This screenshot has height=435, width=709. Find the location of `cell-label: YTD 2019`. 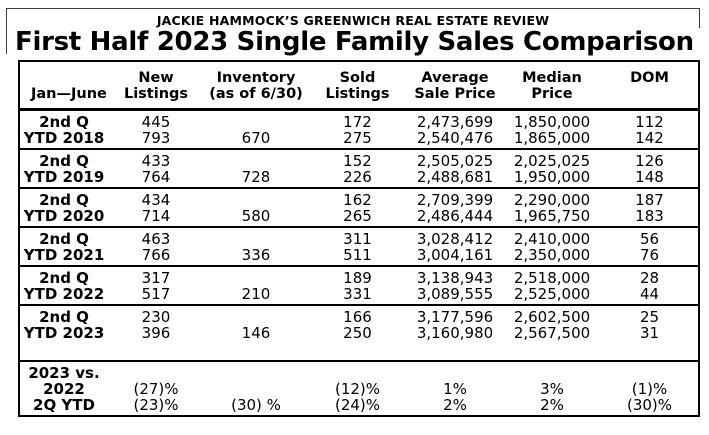

cell-label: YTD 2019 is located at coordinates (64, 177).